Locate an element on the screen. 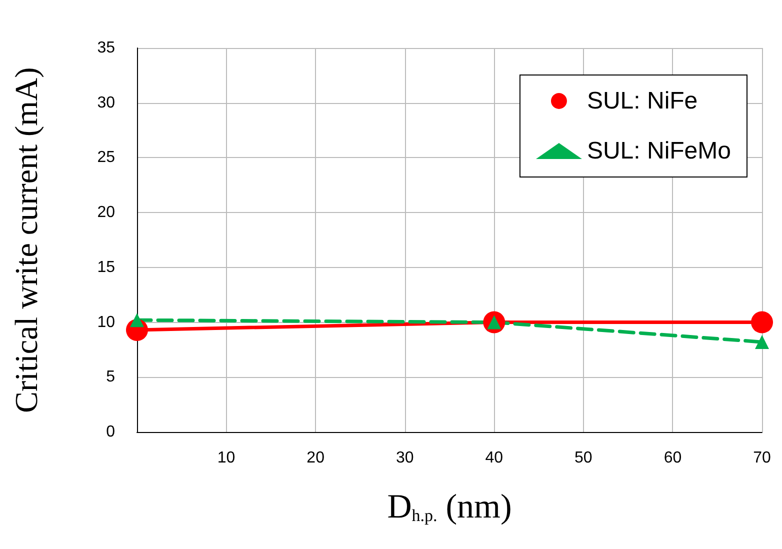  legend-label: SUL: NiFeMo is located at coordinates (659, 151).